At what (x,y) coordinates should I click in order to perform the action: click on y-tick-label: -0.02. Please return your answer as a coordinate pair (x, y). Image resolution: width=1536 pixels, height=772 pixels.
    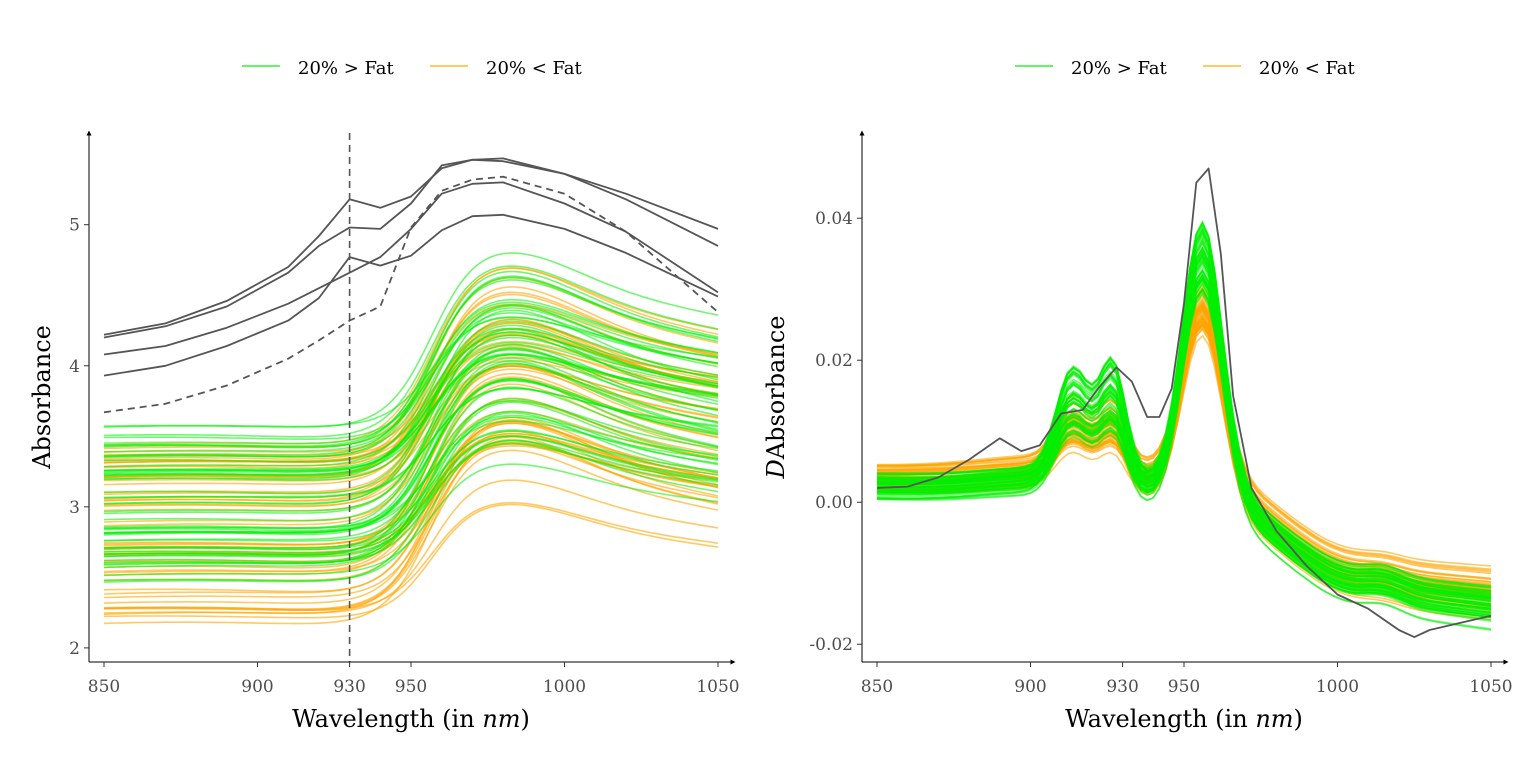
    Looking at the image, I should click on (831, 645).